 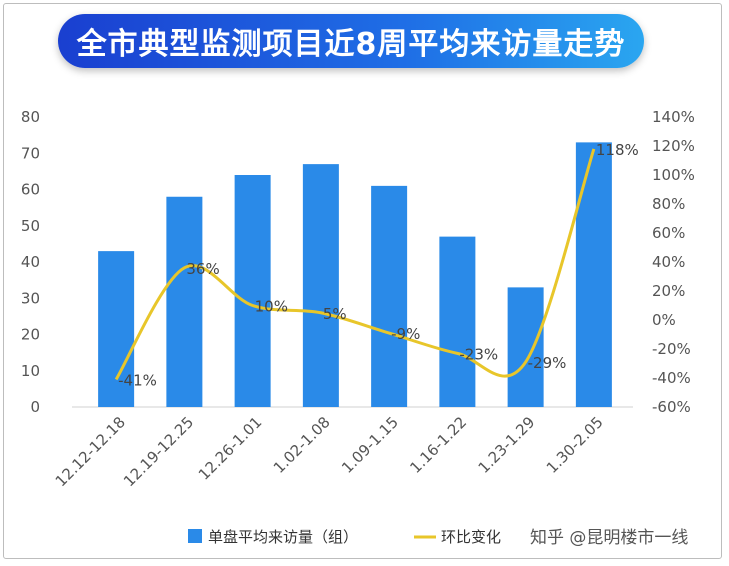 What do you see at coordinates (673, 175) in the screenshot?
I see `y2-tick-label: 100%` at bounding box center [673, 175].